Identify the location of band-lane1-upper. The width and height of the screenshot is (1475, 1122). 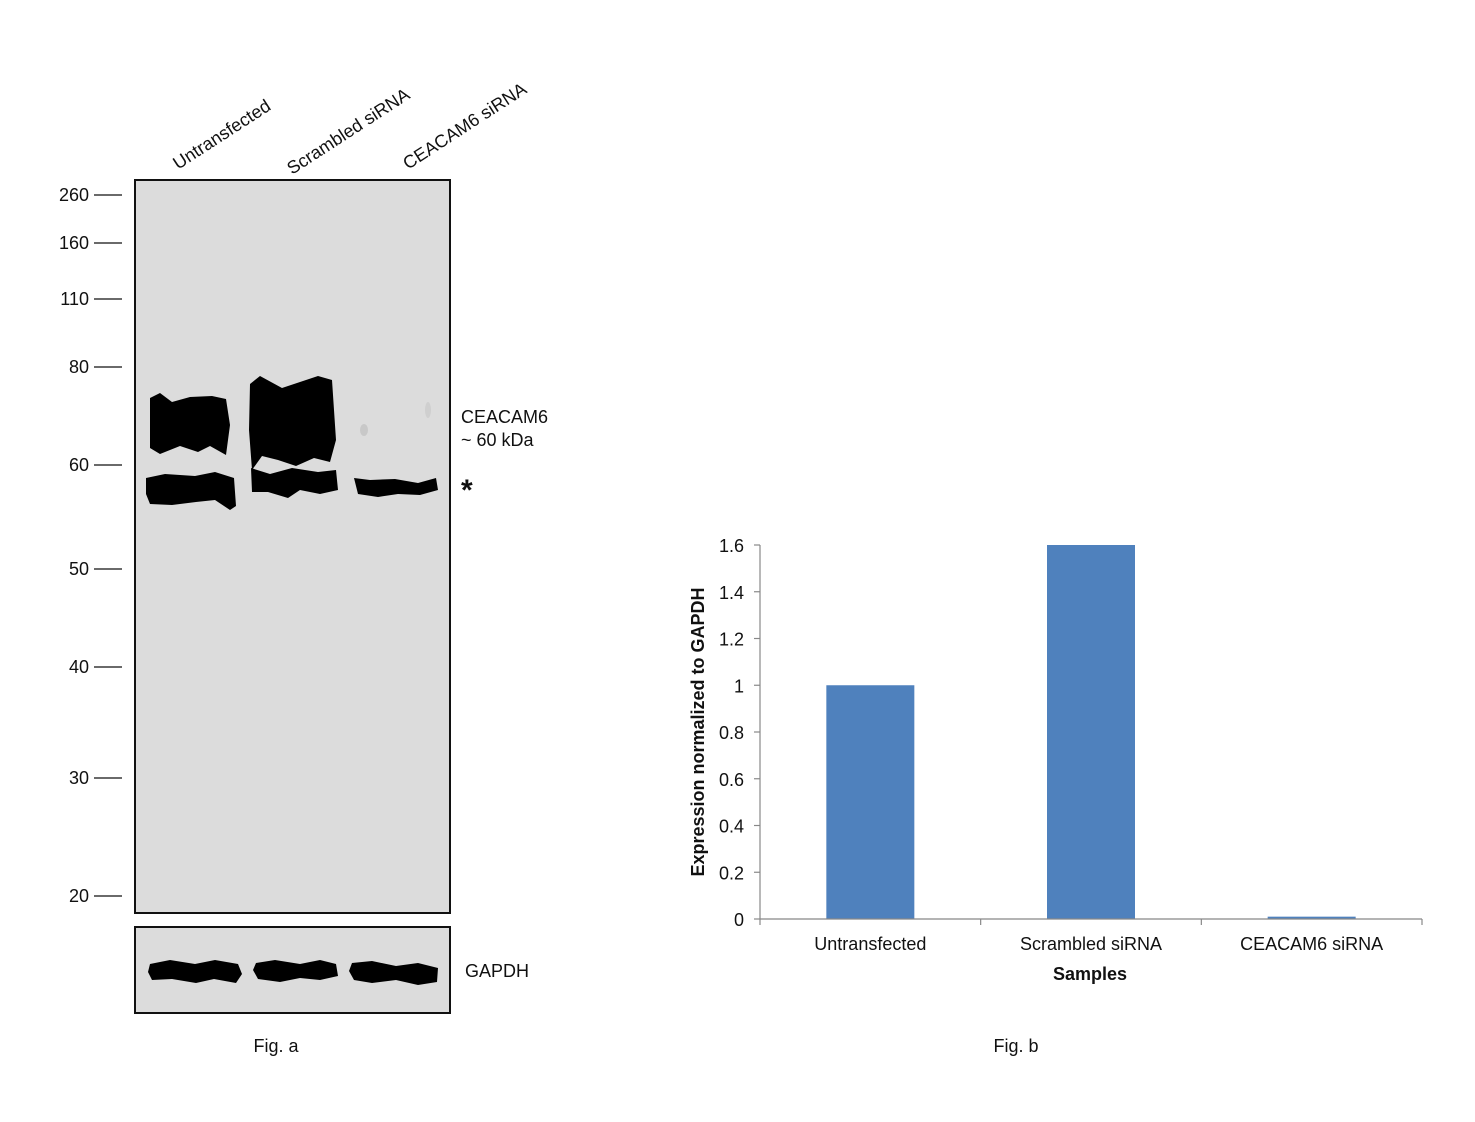
(190, 424).